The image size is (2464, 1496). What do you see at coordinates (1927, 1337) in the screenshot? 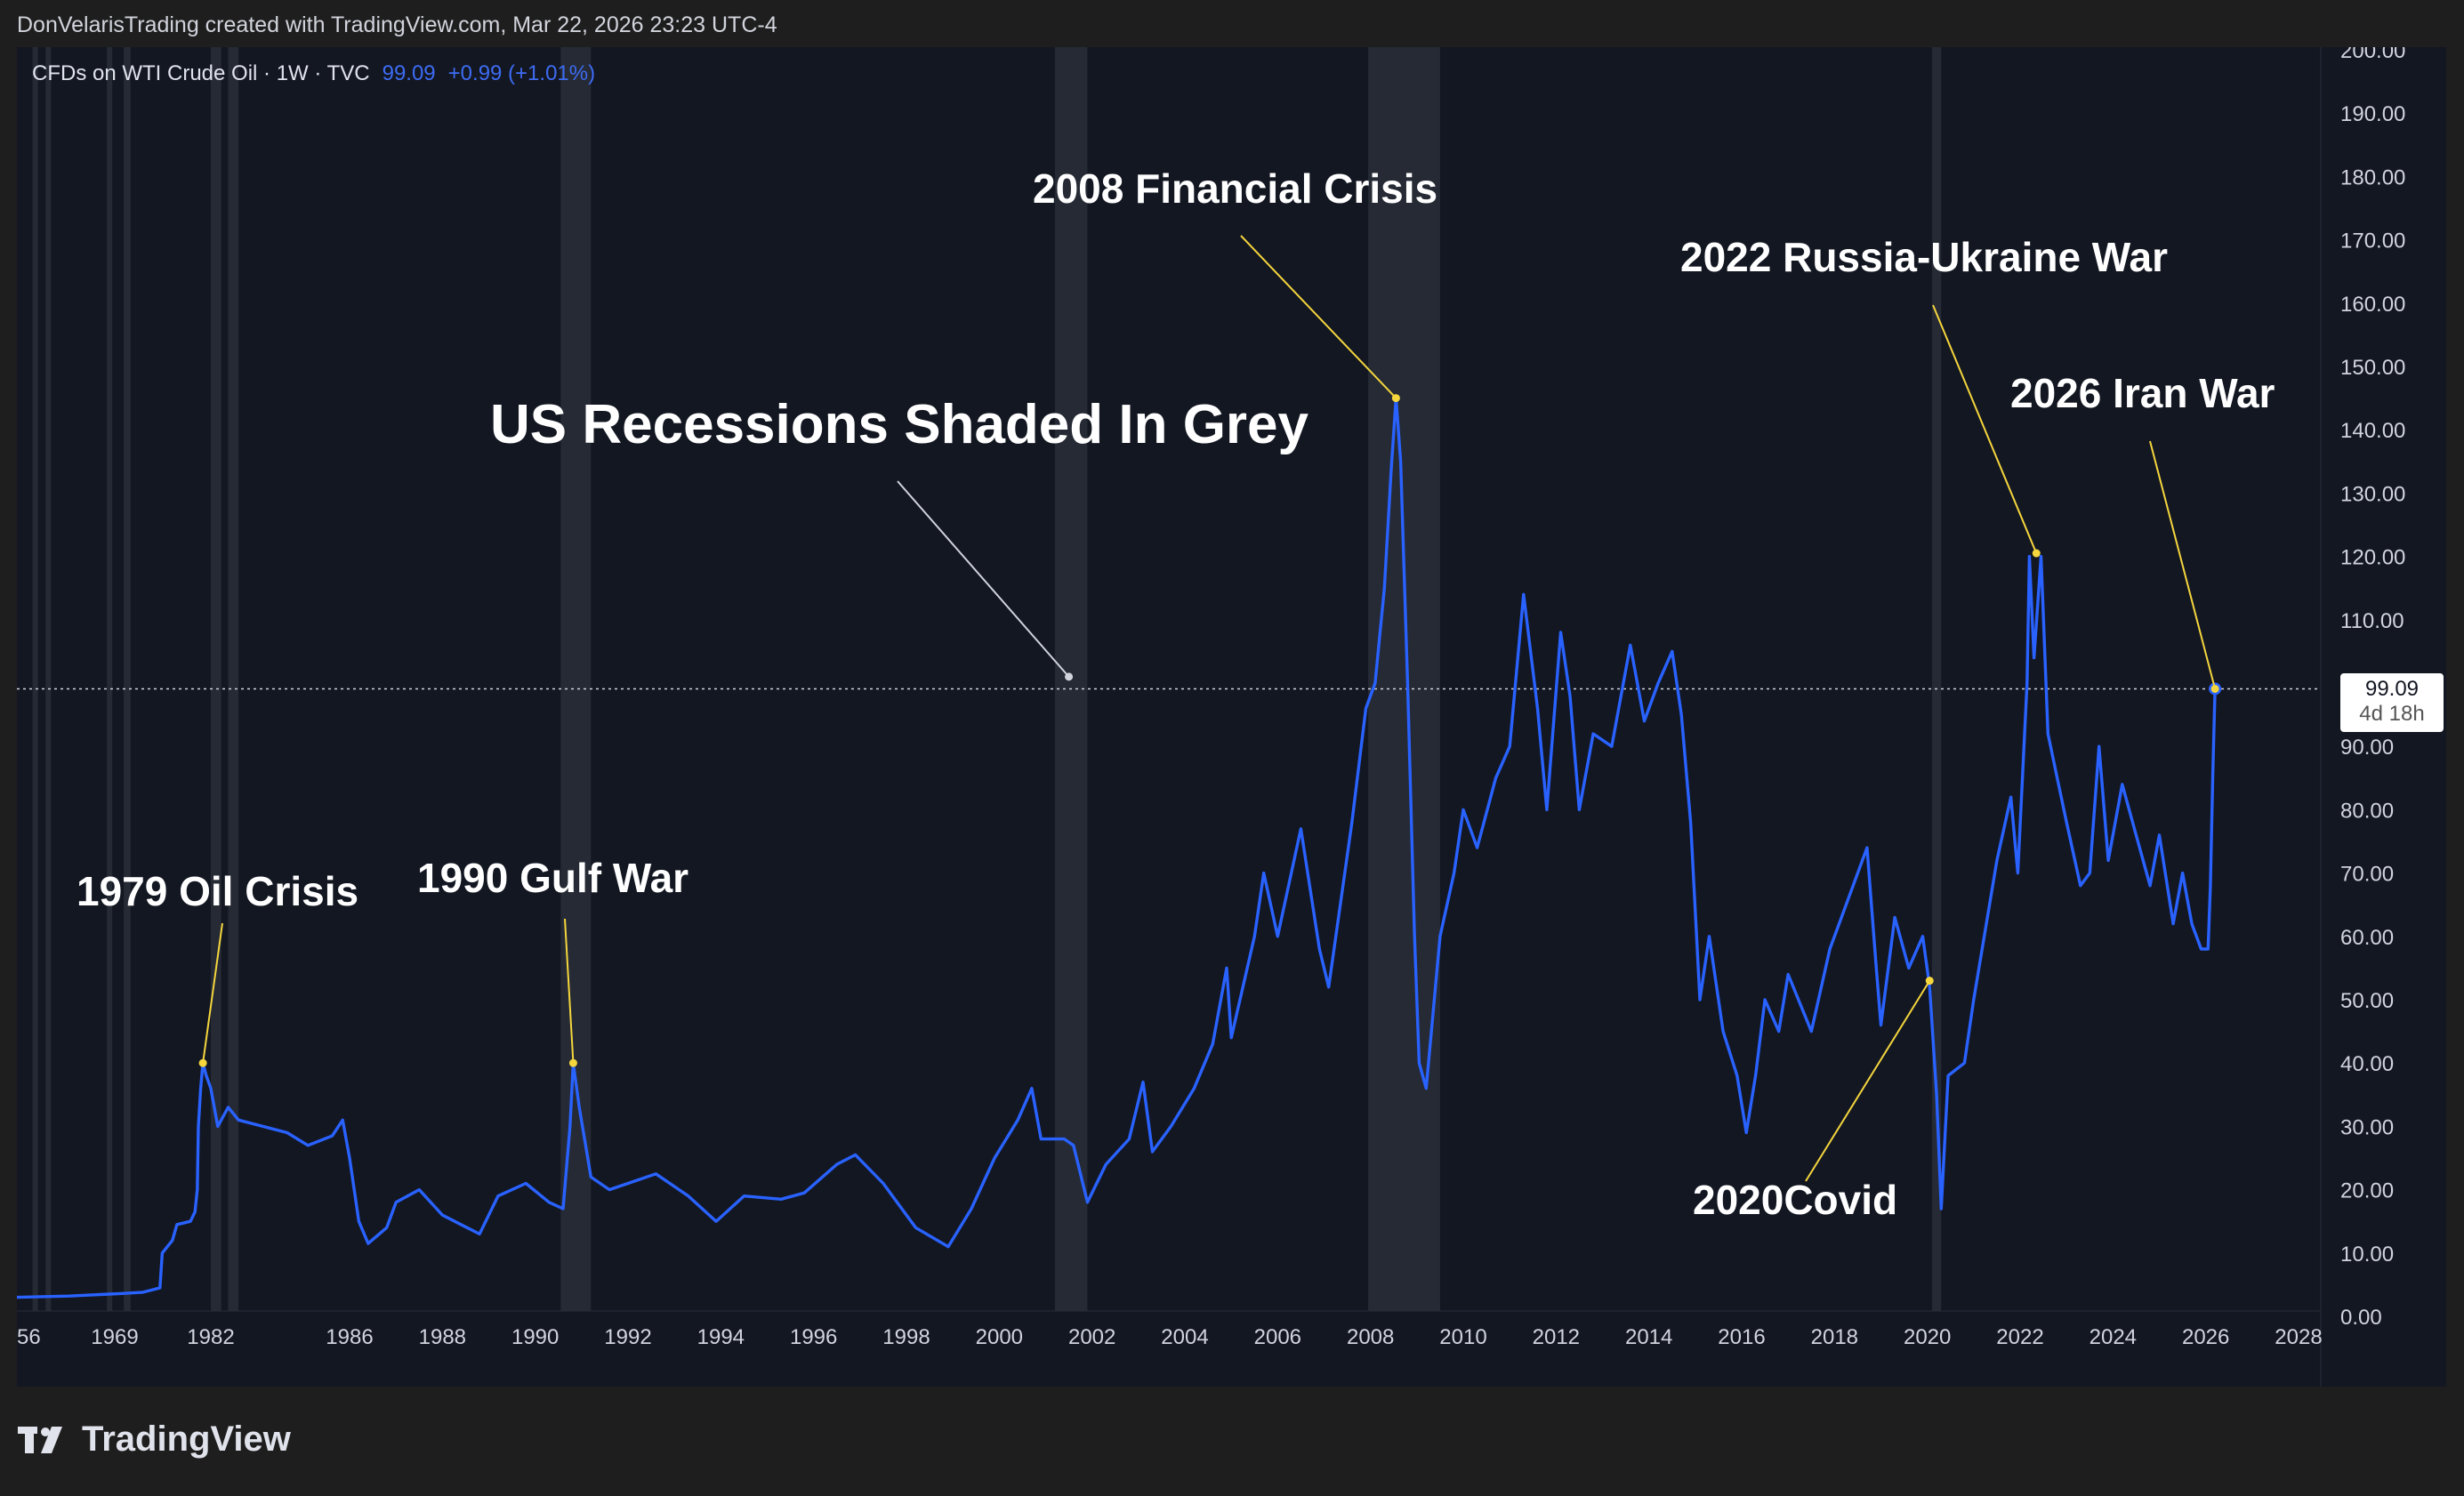
I see `x-tick-label: 2020` at bounding box center [1927, 1337].